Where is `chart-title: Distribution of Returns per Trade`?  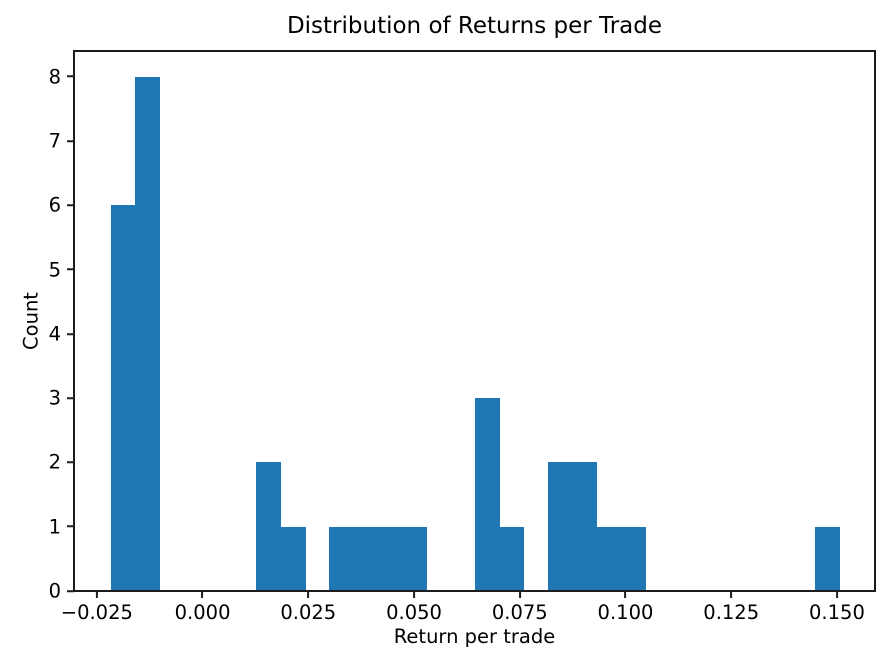
chart-title: Distribution of Returns per Trade is located at coordinates (474, 26).